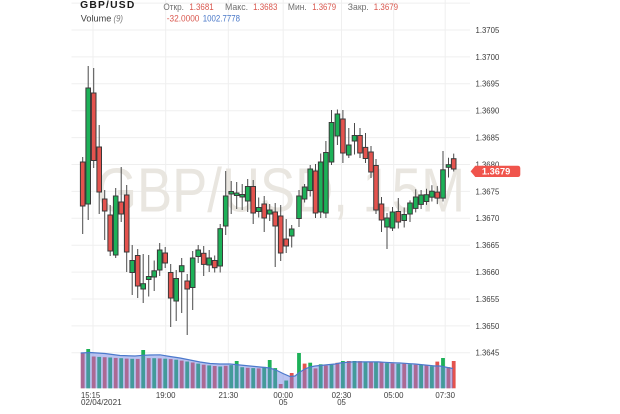 This screenshot has height=414, width=620. I want to click on svg-text: 05:00, so click(394, 395).